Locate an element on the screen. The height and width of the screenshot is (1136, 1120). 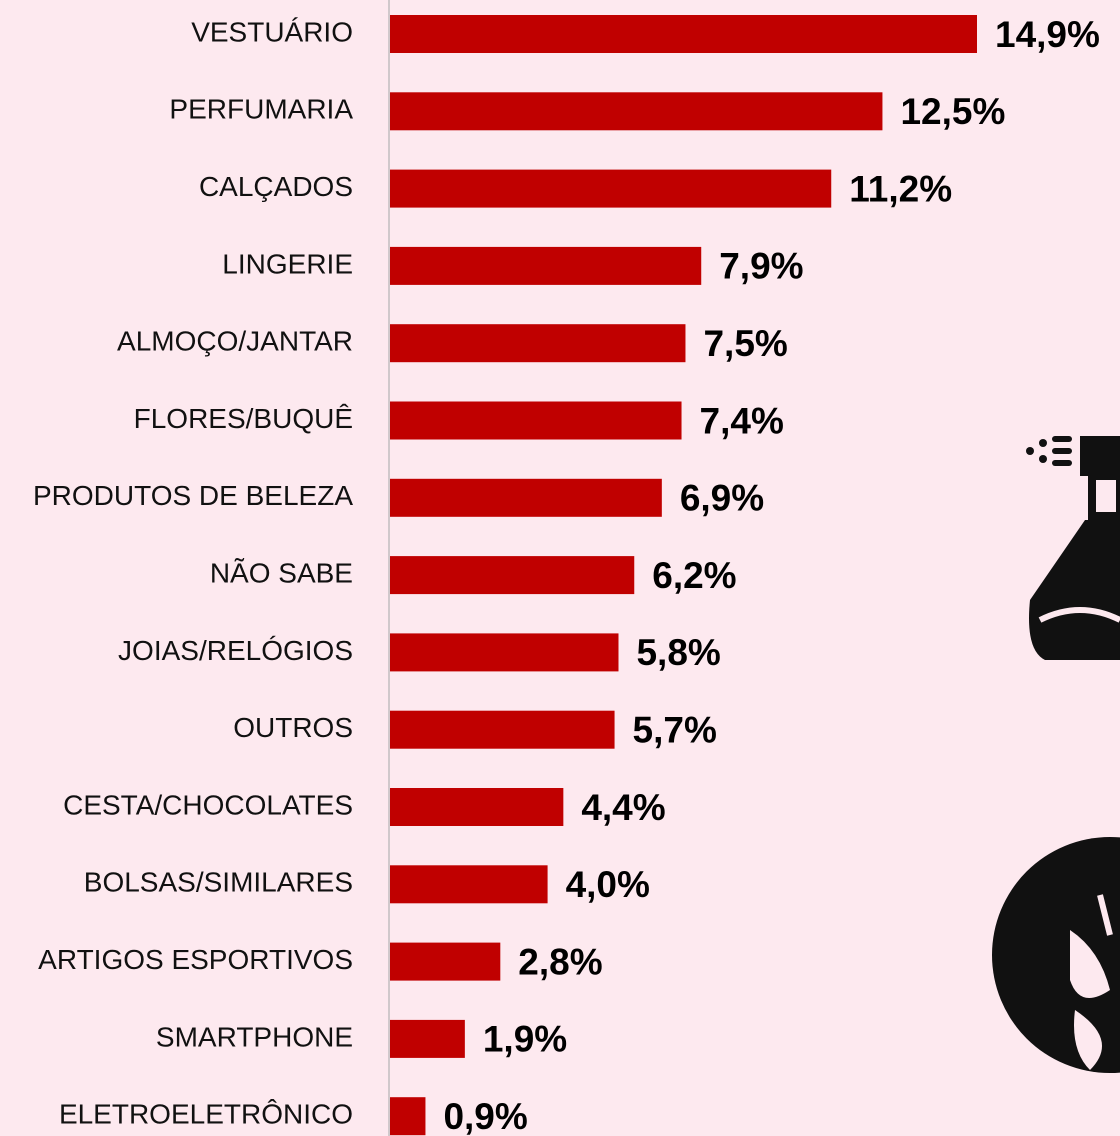
perfume-icon is located at coordinates (1073, 548).